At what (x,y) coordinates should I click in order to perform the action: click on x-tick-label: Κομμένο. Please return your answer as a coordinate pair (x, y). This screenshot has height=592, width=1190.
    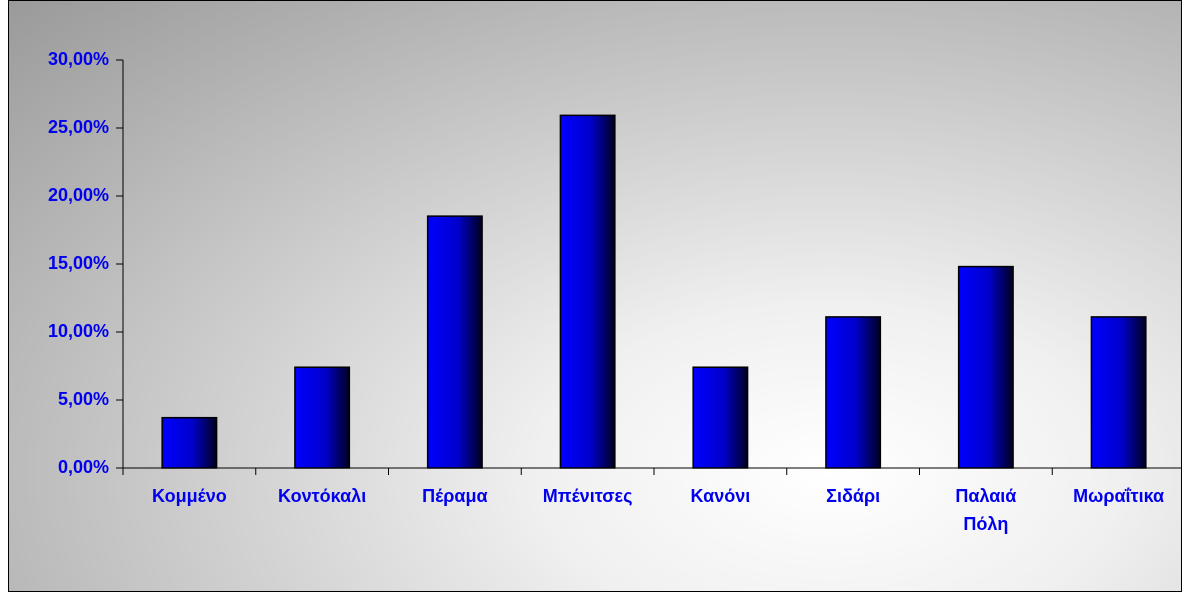
    Looking at the image, I should click on (189, 496).